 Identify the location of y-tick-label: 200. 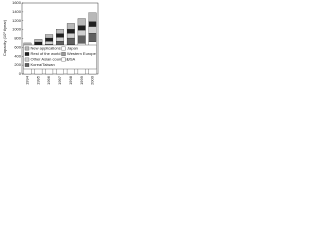
(17, 64).